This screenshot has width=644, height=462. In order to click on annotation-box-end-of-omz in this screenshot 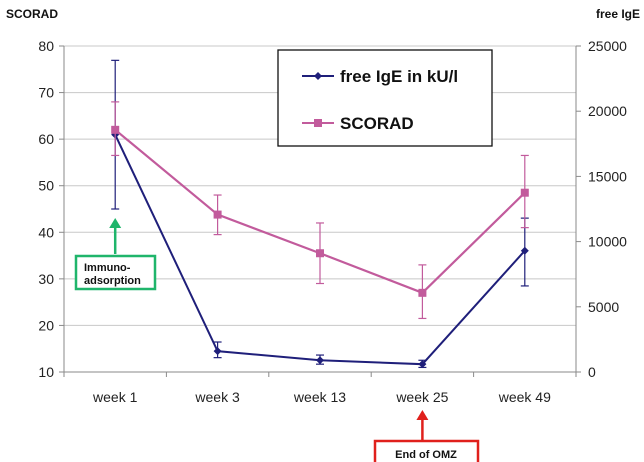, I will do `click(426, 450)`.